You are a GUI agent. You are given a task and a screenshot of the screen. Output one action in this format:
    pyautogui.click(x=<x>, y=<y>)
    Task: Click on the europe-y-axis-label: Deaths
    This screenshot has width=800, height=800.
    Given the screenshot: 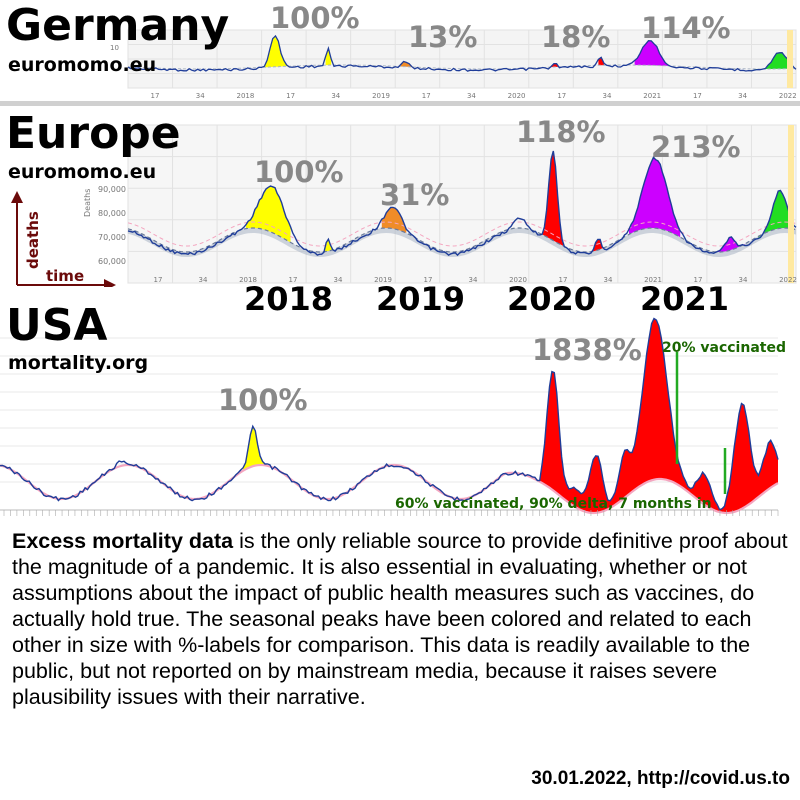 What is the action you would take?
    pyautogui.click(x=87, y=203)
    